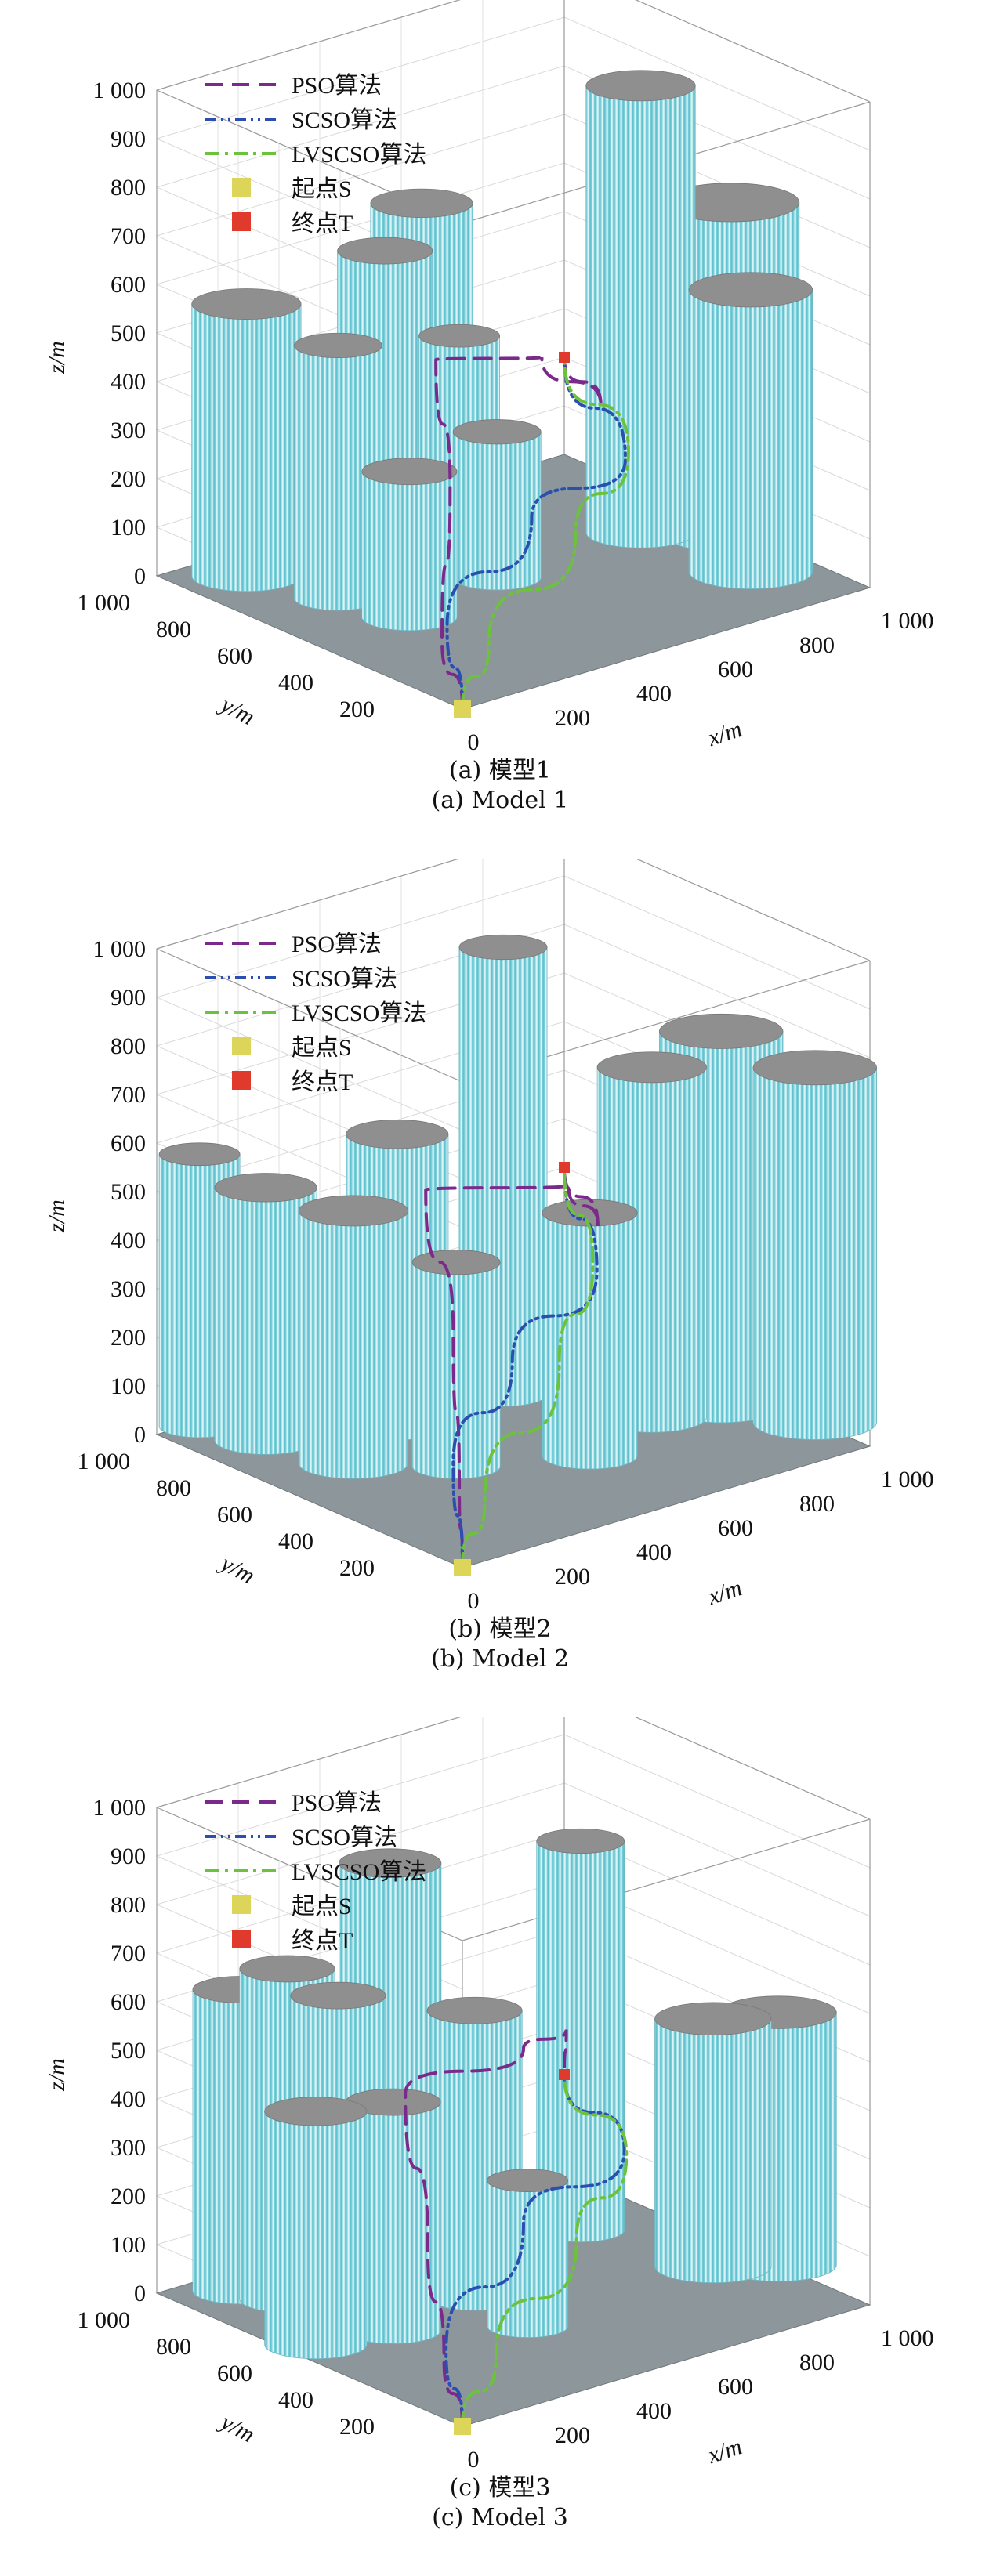 The height and width of the screenshot is (2576, 1000). I want to click on caption-cn-1: (a) 模型1, so click(500, 771).